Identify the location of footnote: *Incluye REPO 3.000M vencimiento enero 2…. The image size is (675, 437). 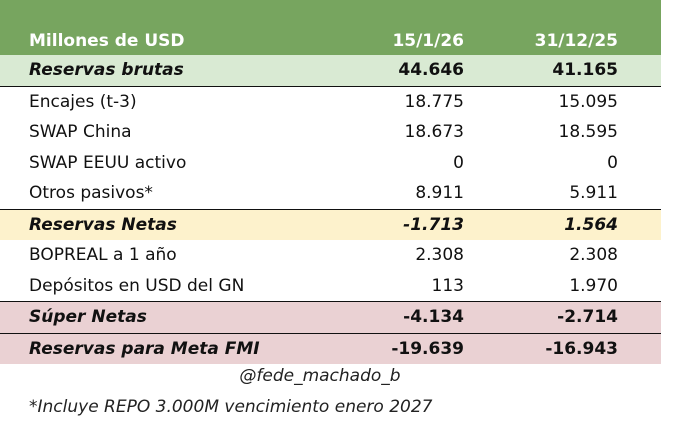
(231, 407).